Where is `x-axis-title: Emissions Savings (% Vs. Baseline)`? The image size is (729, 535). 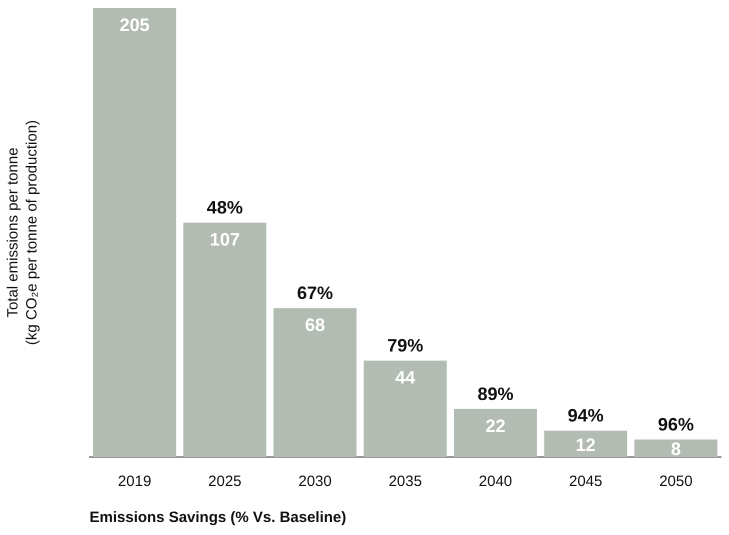
x-axis-title: Emissions Savings (% Vs. Baseline) is located at coordinates (218, 517).